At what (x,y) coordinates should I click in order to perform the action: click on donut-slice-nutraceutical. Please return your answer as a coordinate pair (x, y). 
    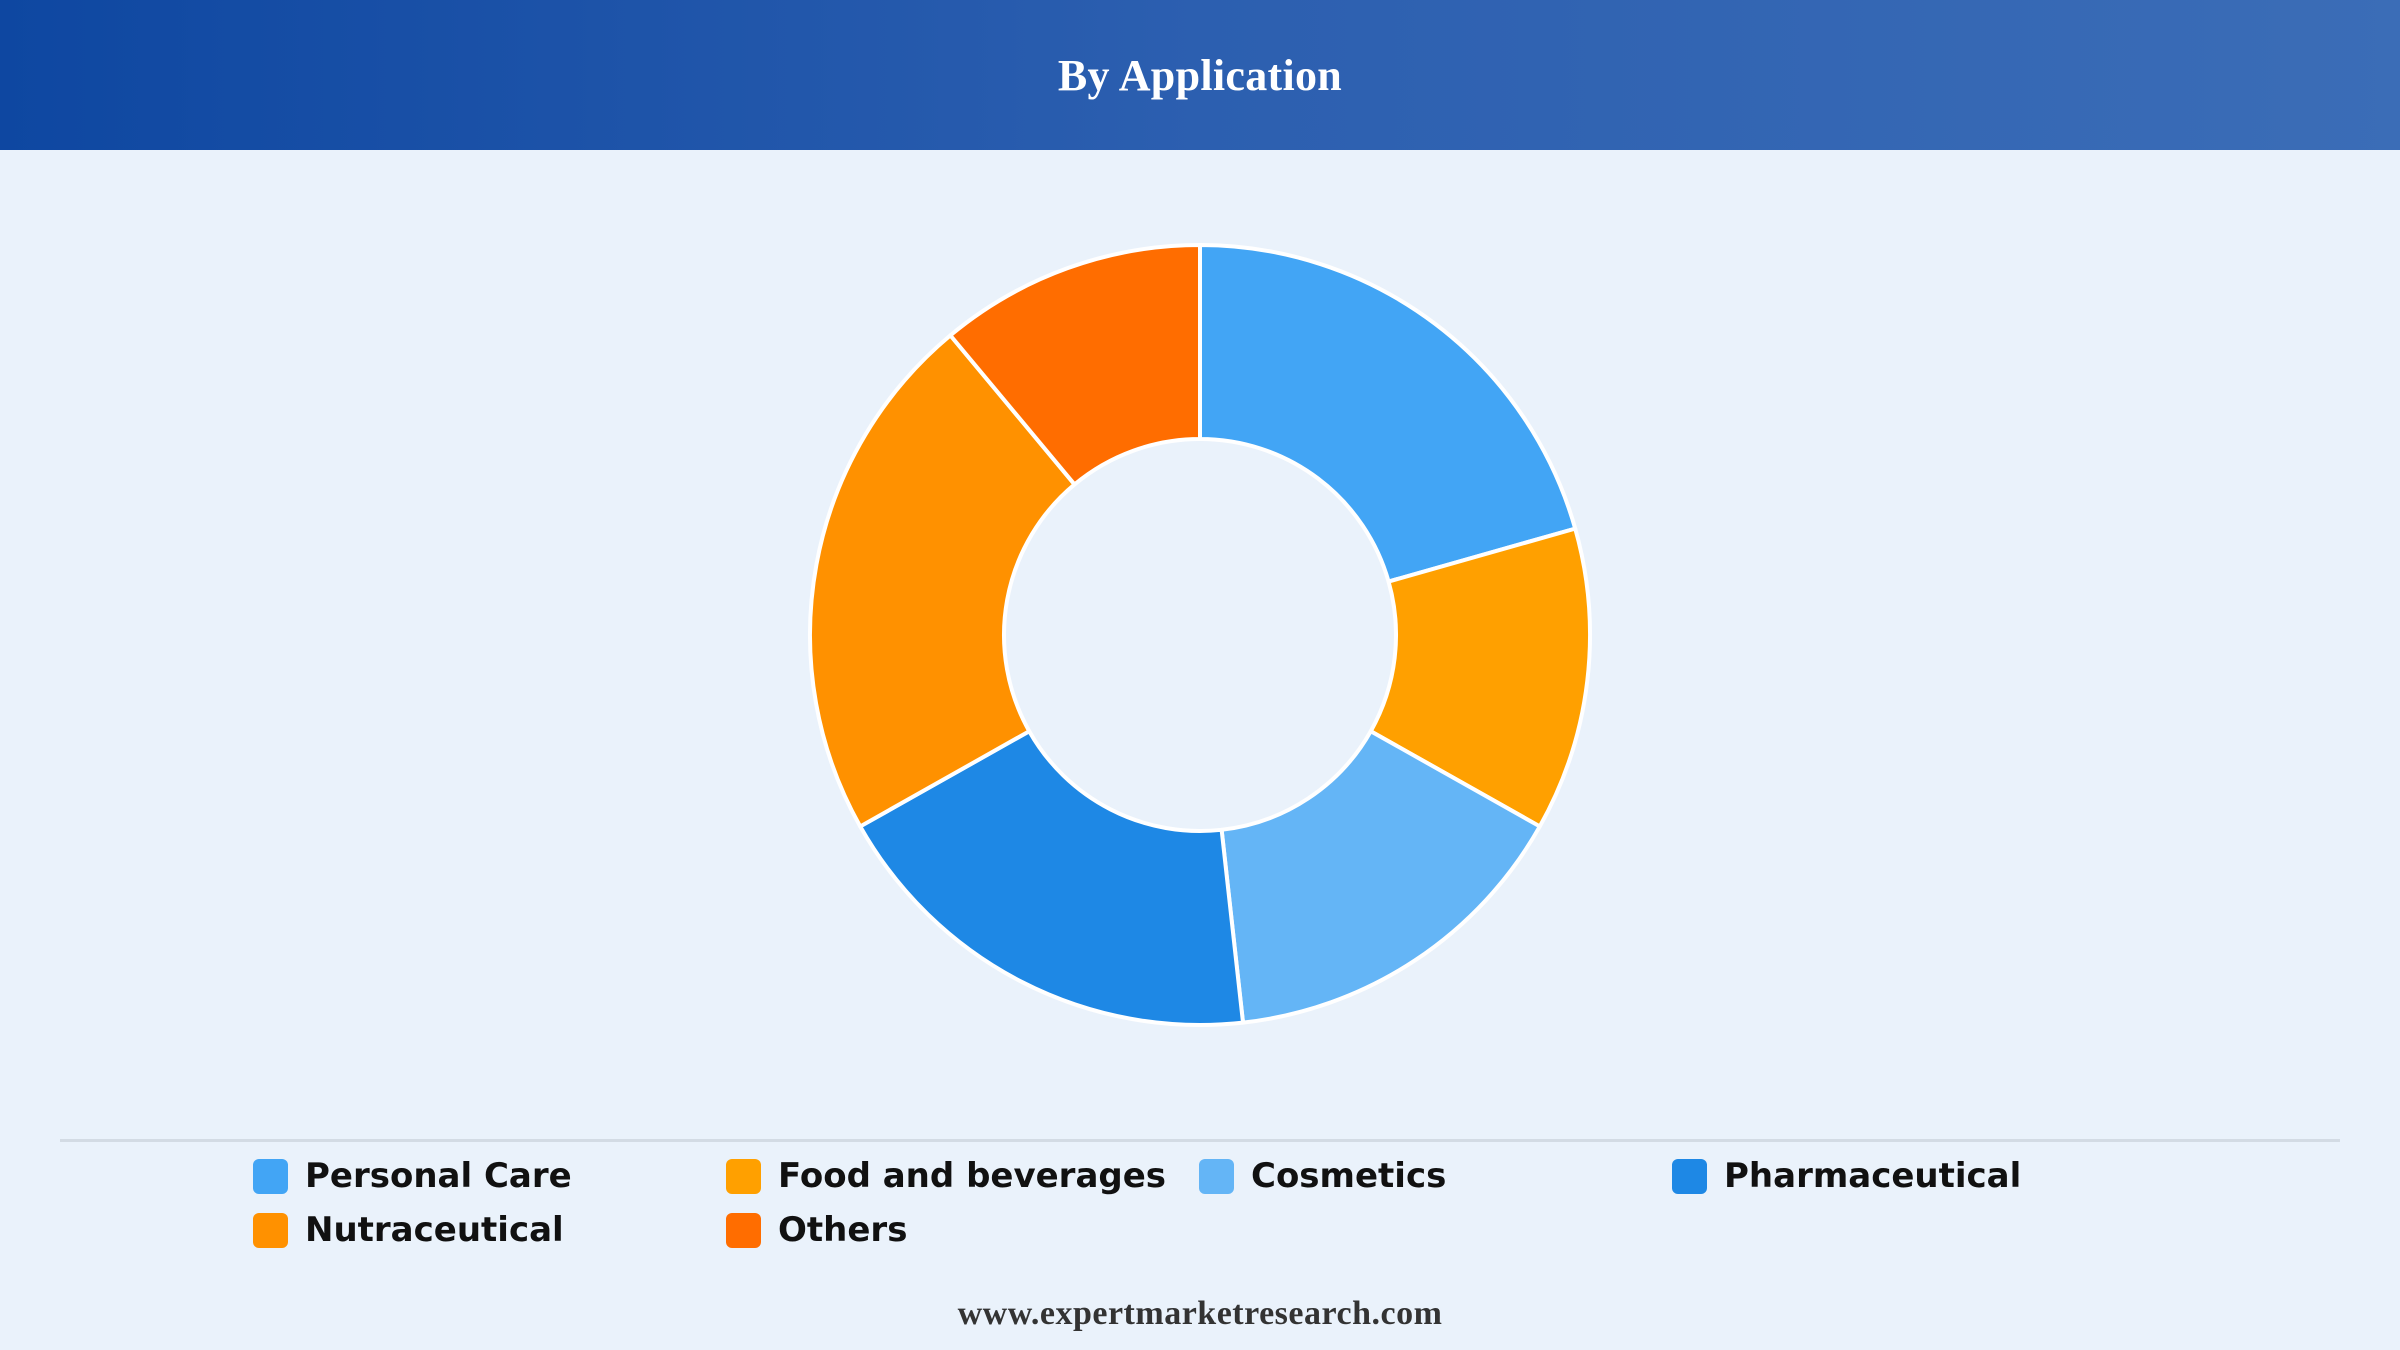
    Looking at the image, I should click on (942, 581).